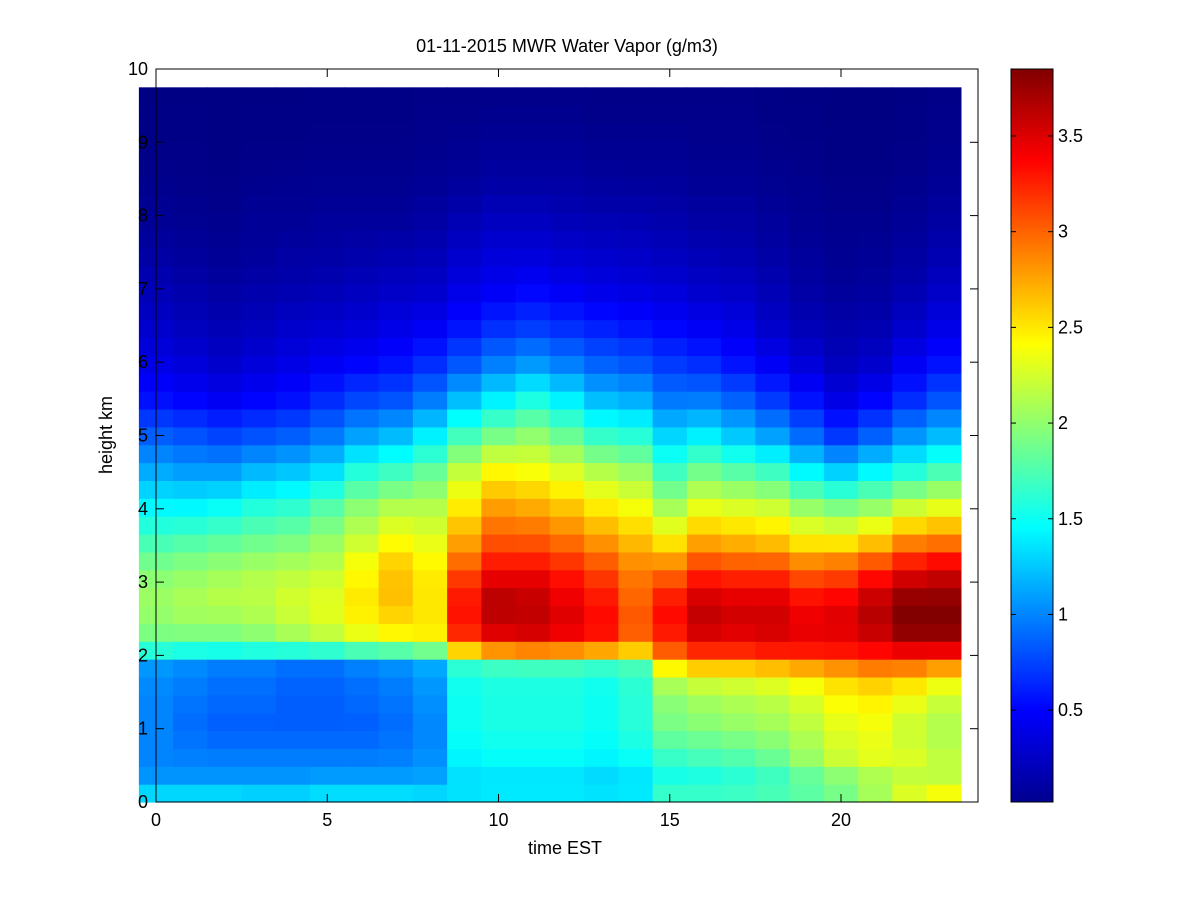 The width and height of the screenshot is (1200, 900). I want to click on y-axis-label: height km, so click(106, 435).